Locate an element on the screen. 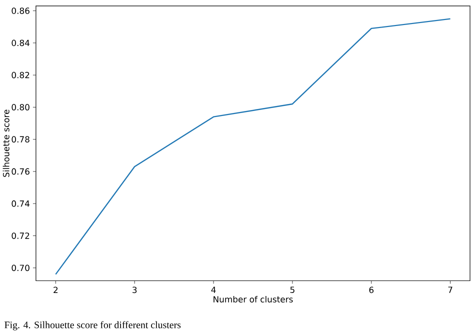 This screenshot has height=333, width=474. y-tick-label: 0.84 is located at coordinates (21, 43).